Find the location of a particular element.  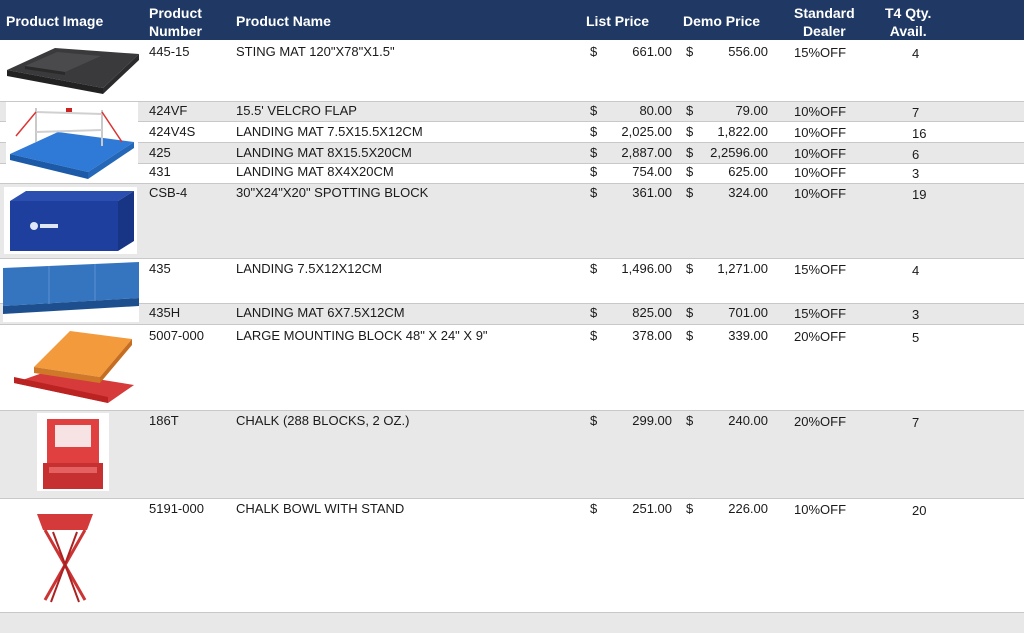

chalk-box-image is located at coordinates (73, 452).